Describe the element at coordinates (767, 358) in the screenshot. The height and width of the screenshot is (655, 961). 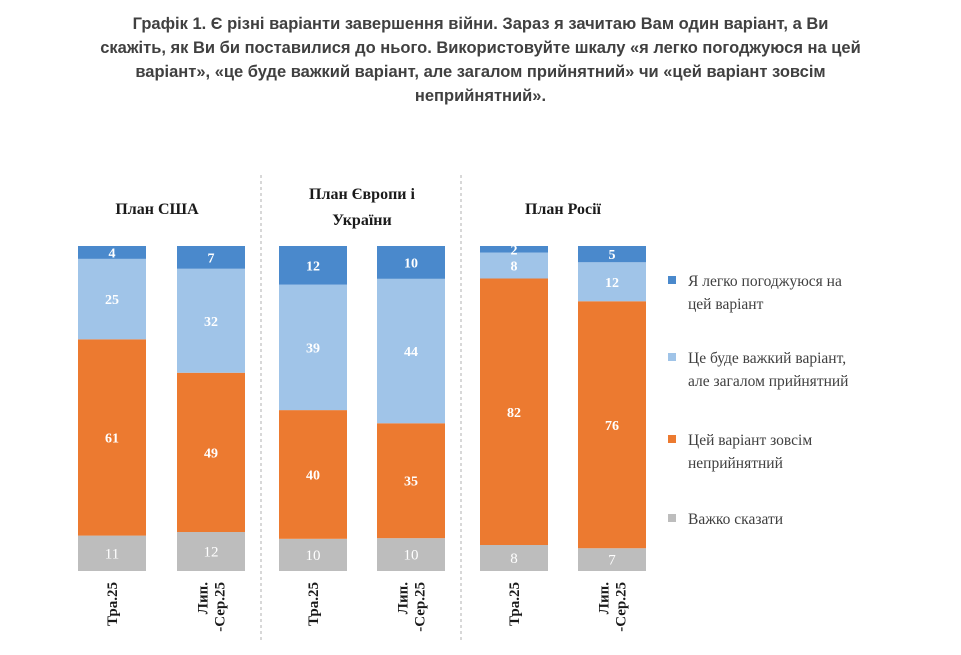
I see `legend-label-hard-line-1: Це буде важкий варіант,` at that location.